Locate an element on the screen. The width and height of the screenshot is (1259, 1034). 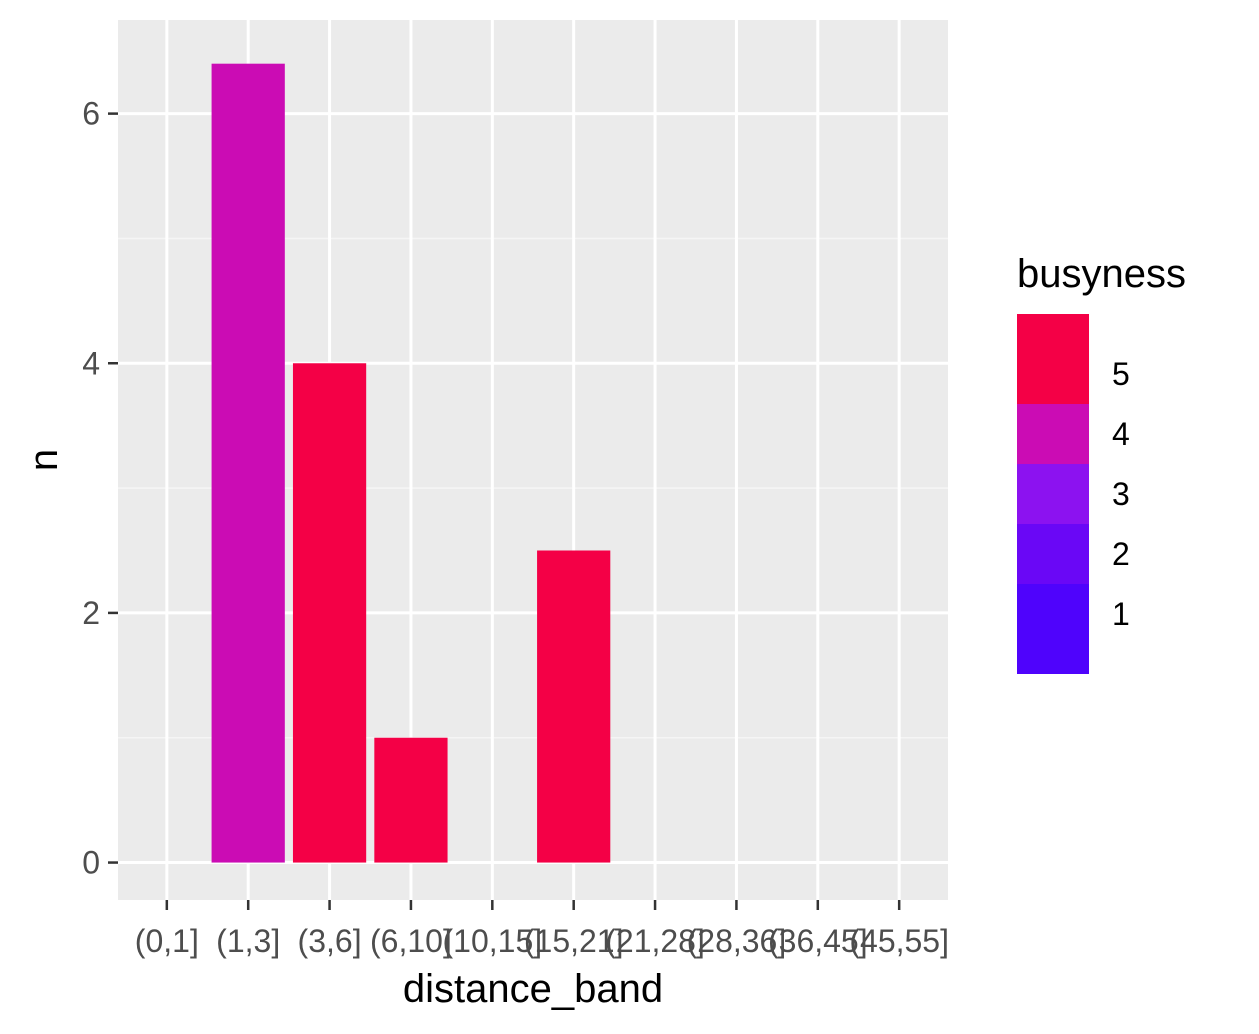
x-tick-label: (0,1] is located at coordinates (167, 941).